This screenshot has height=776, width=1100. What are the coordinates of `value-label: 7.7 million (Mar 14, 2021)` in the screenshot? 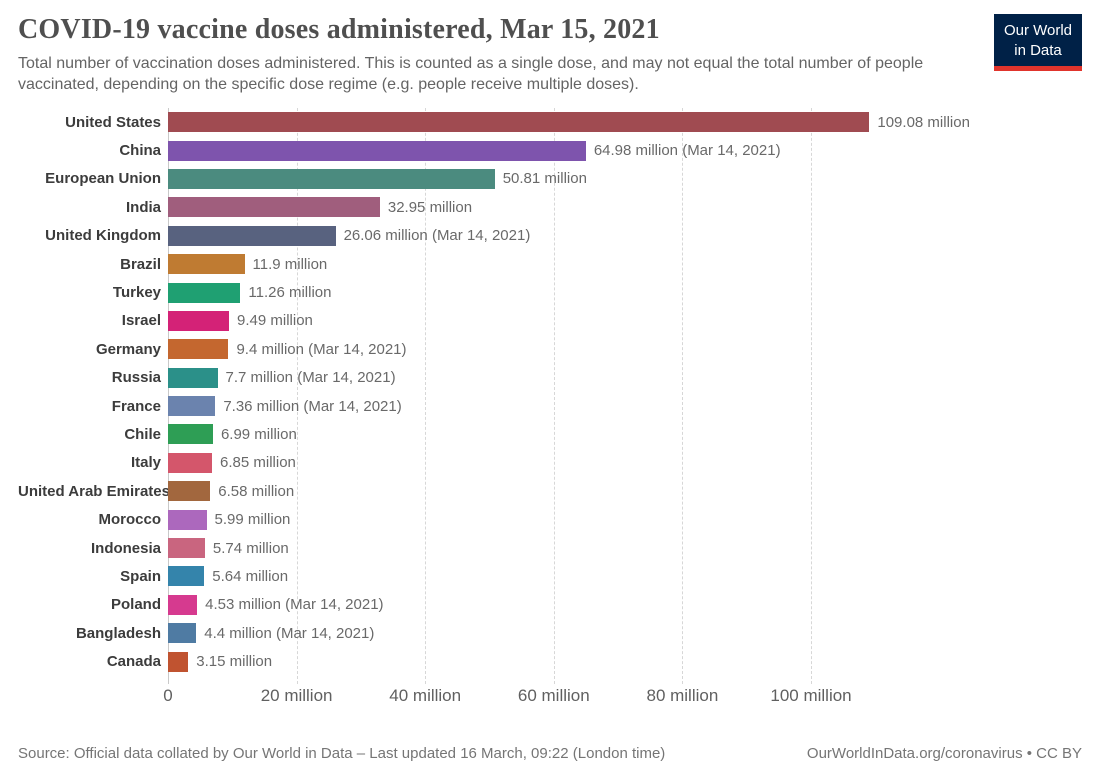 It's located at (310, 378).